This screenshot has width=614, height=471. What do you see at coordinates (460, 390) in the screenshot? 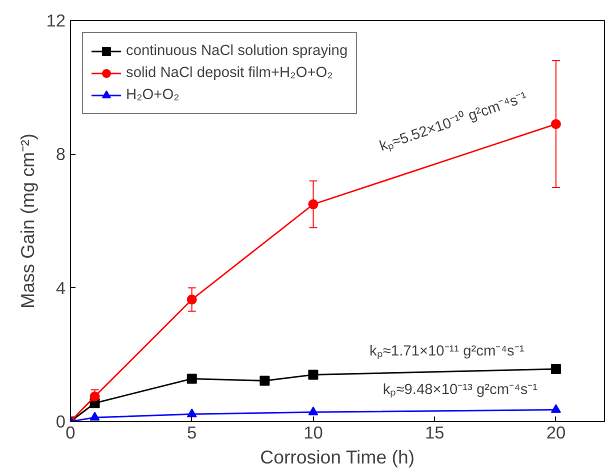
I see `annotation: kₚ≈9.48×10⁻¹³ g²cm⁻⁴s⁻¹` at bounding box center [460, 390].